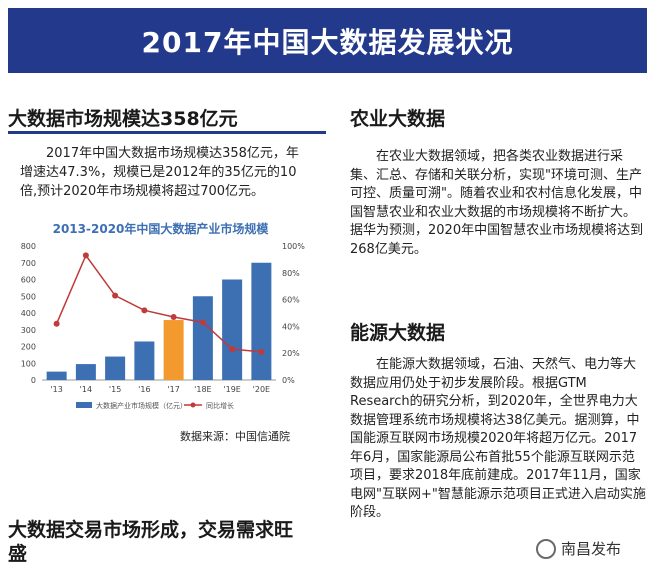  I want to click on legend-bar-label: 大数据产业市场规模（亿元）, so click(141, 405).